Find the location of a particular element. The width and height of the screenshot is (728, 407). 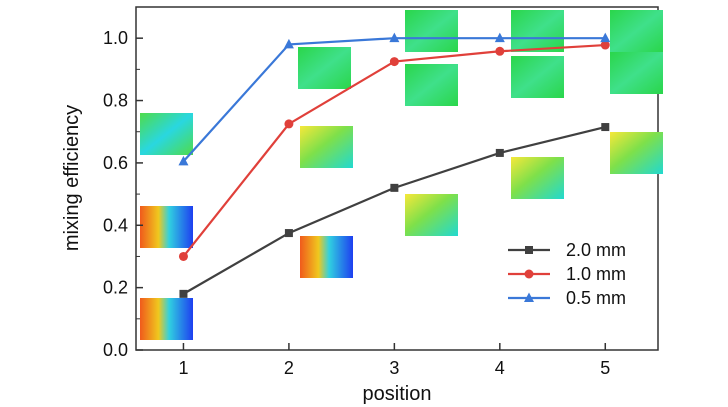

legend-item: 1.0 mm is located at coordinates (567, 274).